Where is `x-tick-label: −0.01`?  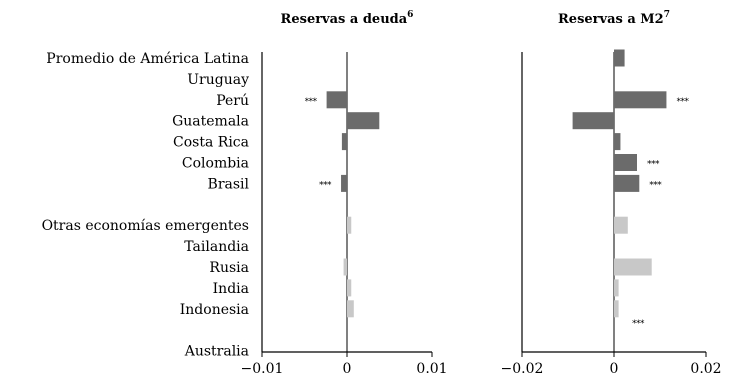
x-tick-label: −0.01 is located at coordinates (262, 369).